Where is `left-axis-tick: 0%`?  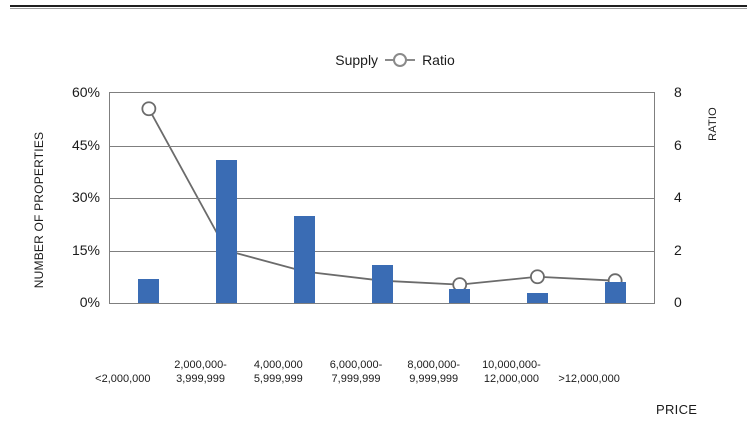 left-axis-tick: 0% is located at coordinates (89, 302).